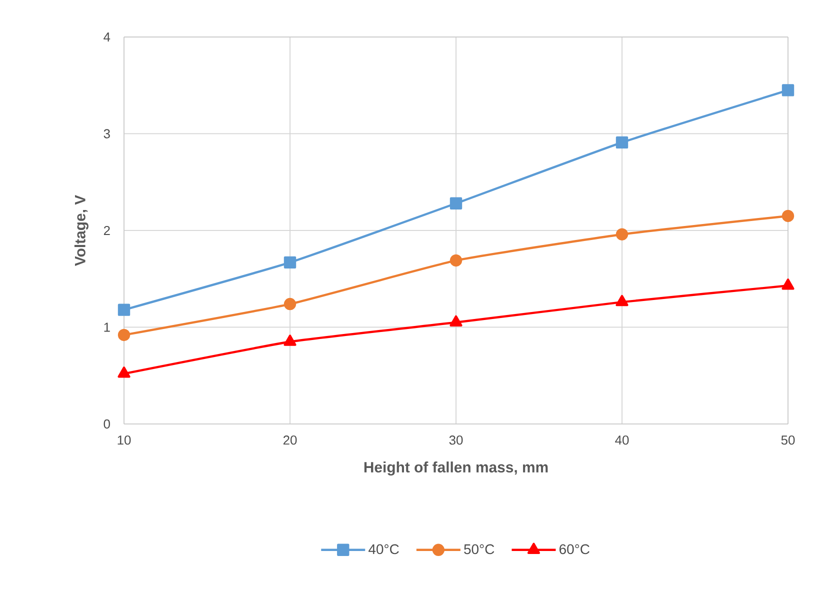  What do you see at coordinates (107, 37) in the screenshot?
I see `y-tick-label: 4` at bounding box center [107, 37].